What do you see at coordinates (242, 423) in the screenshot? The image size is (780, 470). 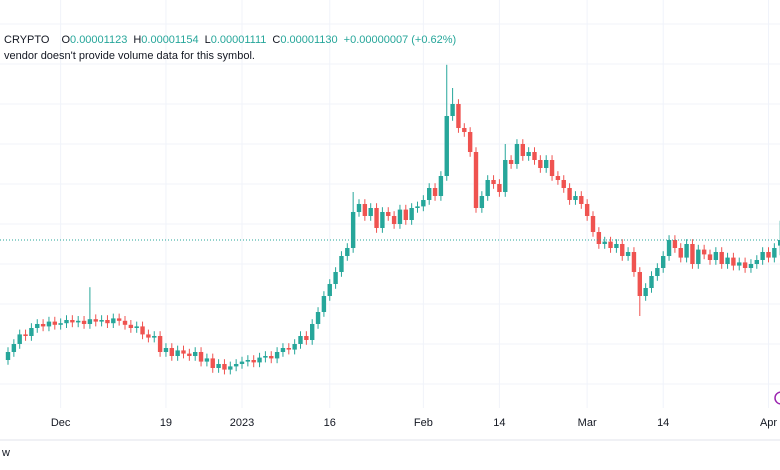 I see `x-tick-label: 2023` at bounding box center [242, 423].